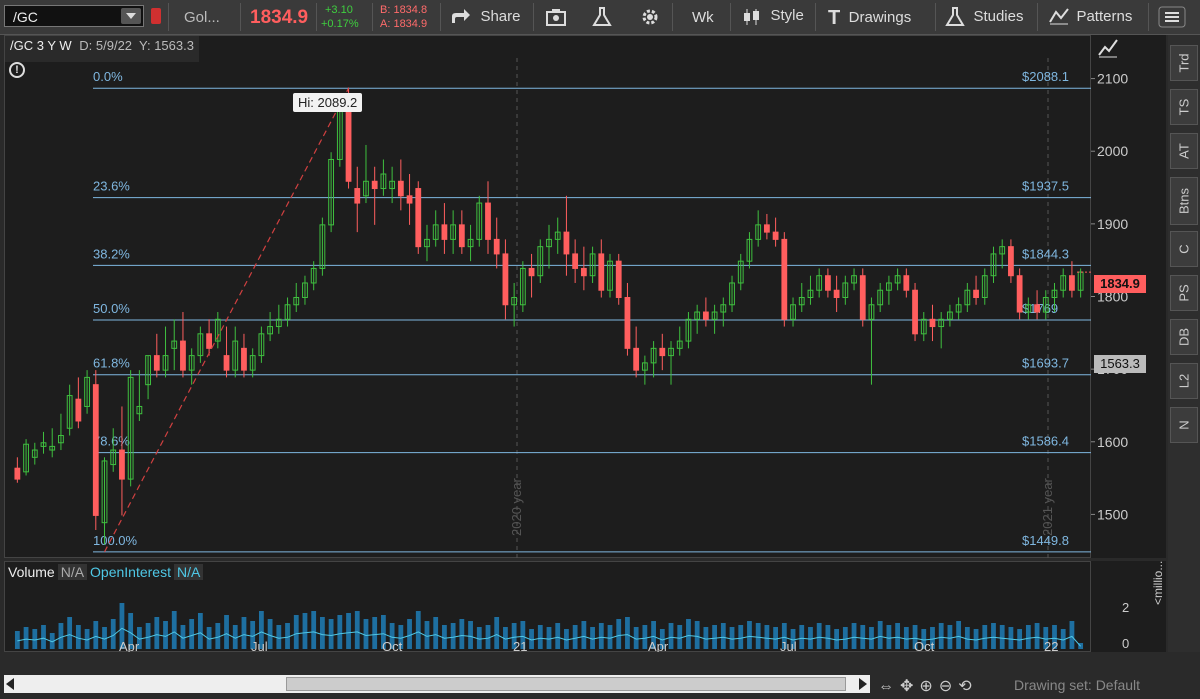  I want to click on style-button: Style, so click(773, 19).